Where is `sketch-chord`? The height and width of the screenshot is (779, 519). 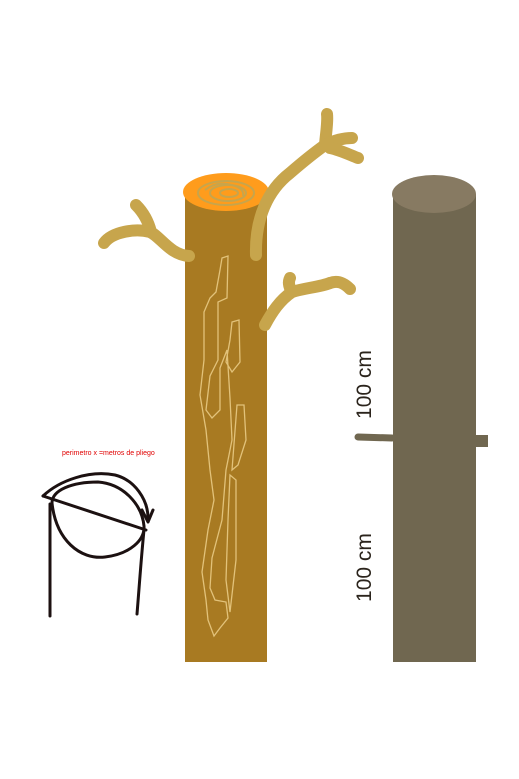
sketch-chord is located at coordinates (94, 513).